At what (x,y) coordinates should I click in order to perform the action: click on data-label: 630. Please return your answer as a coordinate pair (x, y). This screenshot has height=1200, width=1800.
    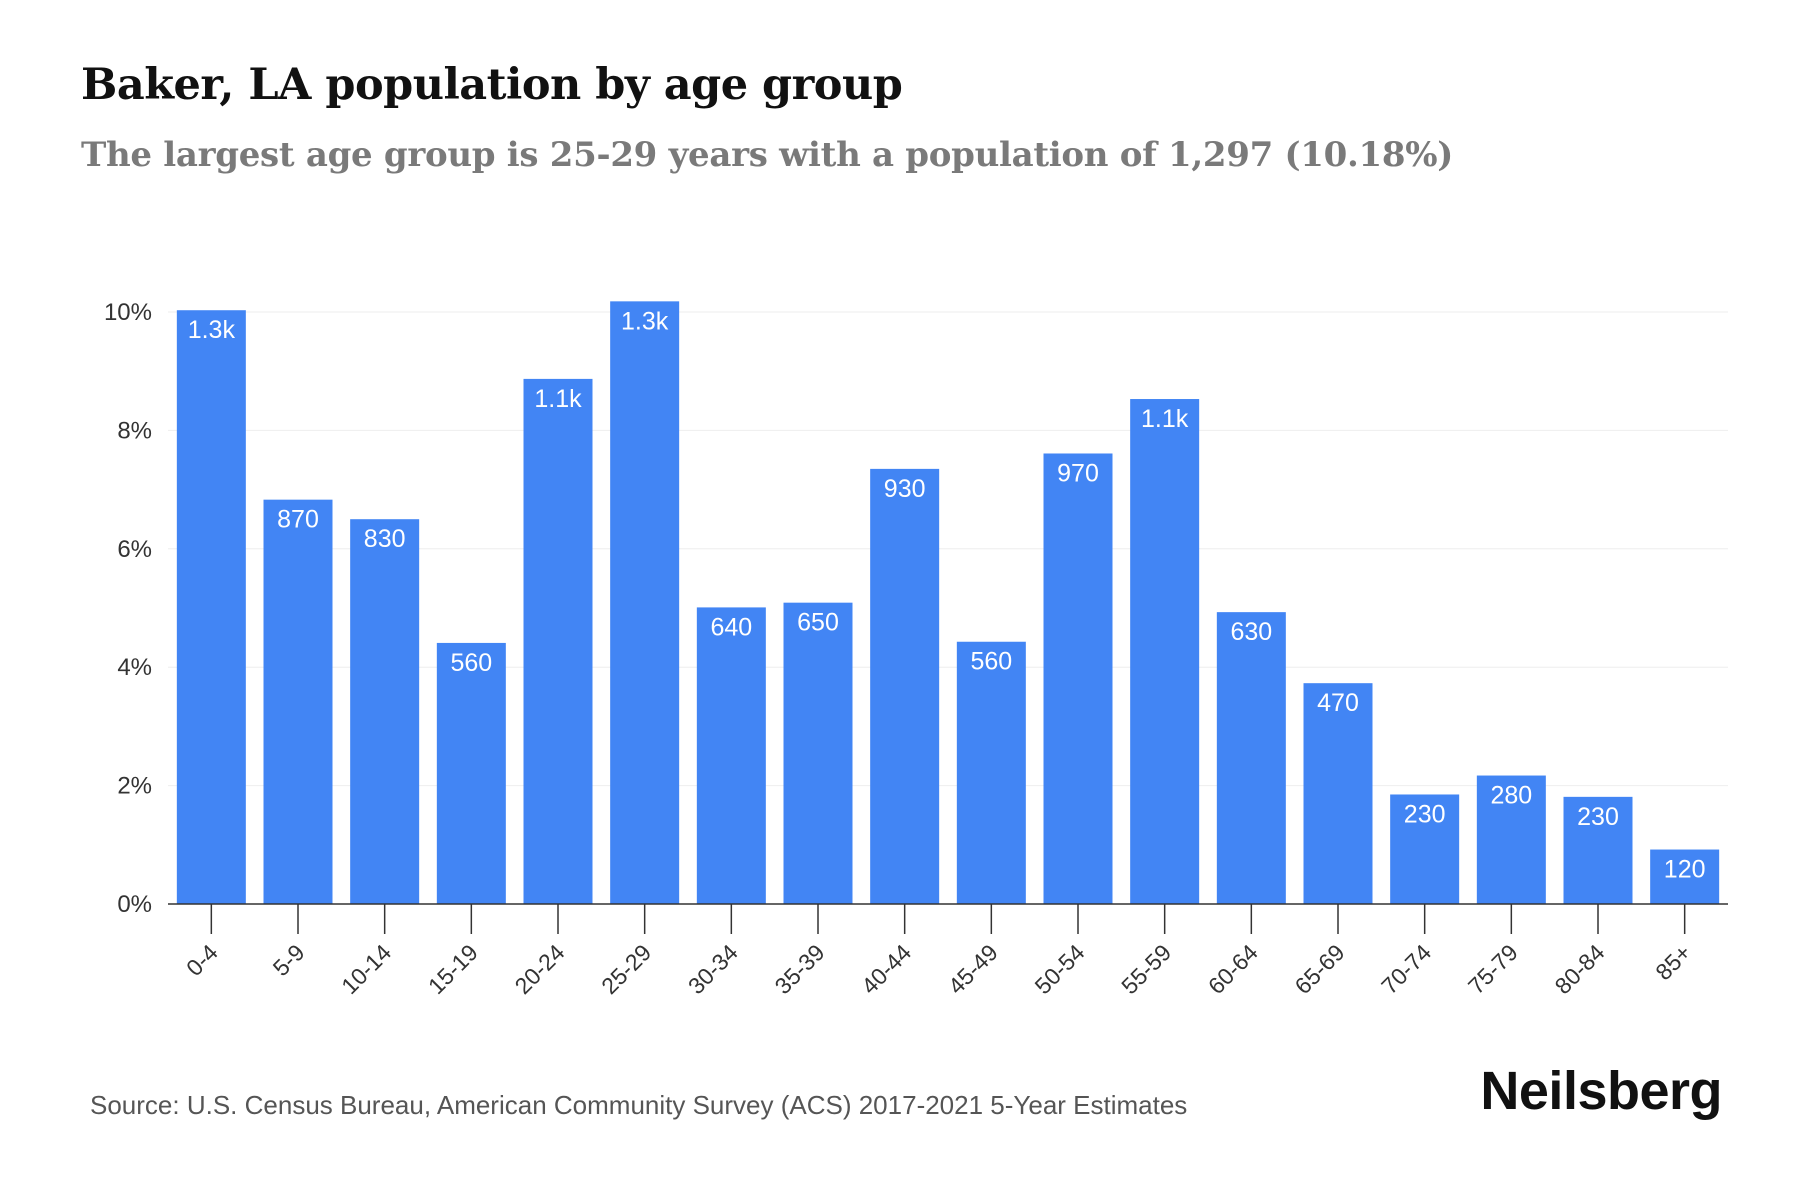
    Looking at the image, I should click on (1251, 632).